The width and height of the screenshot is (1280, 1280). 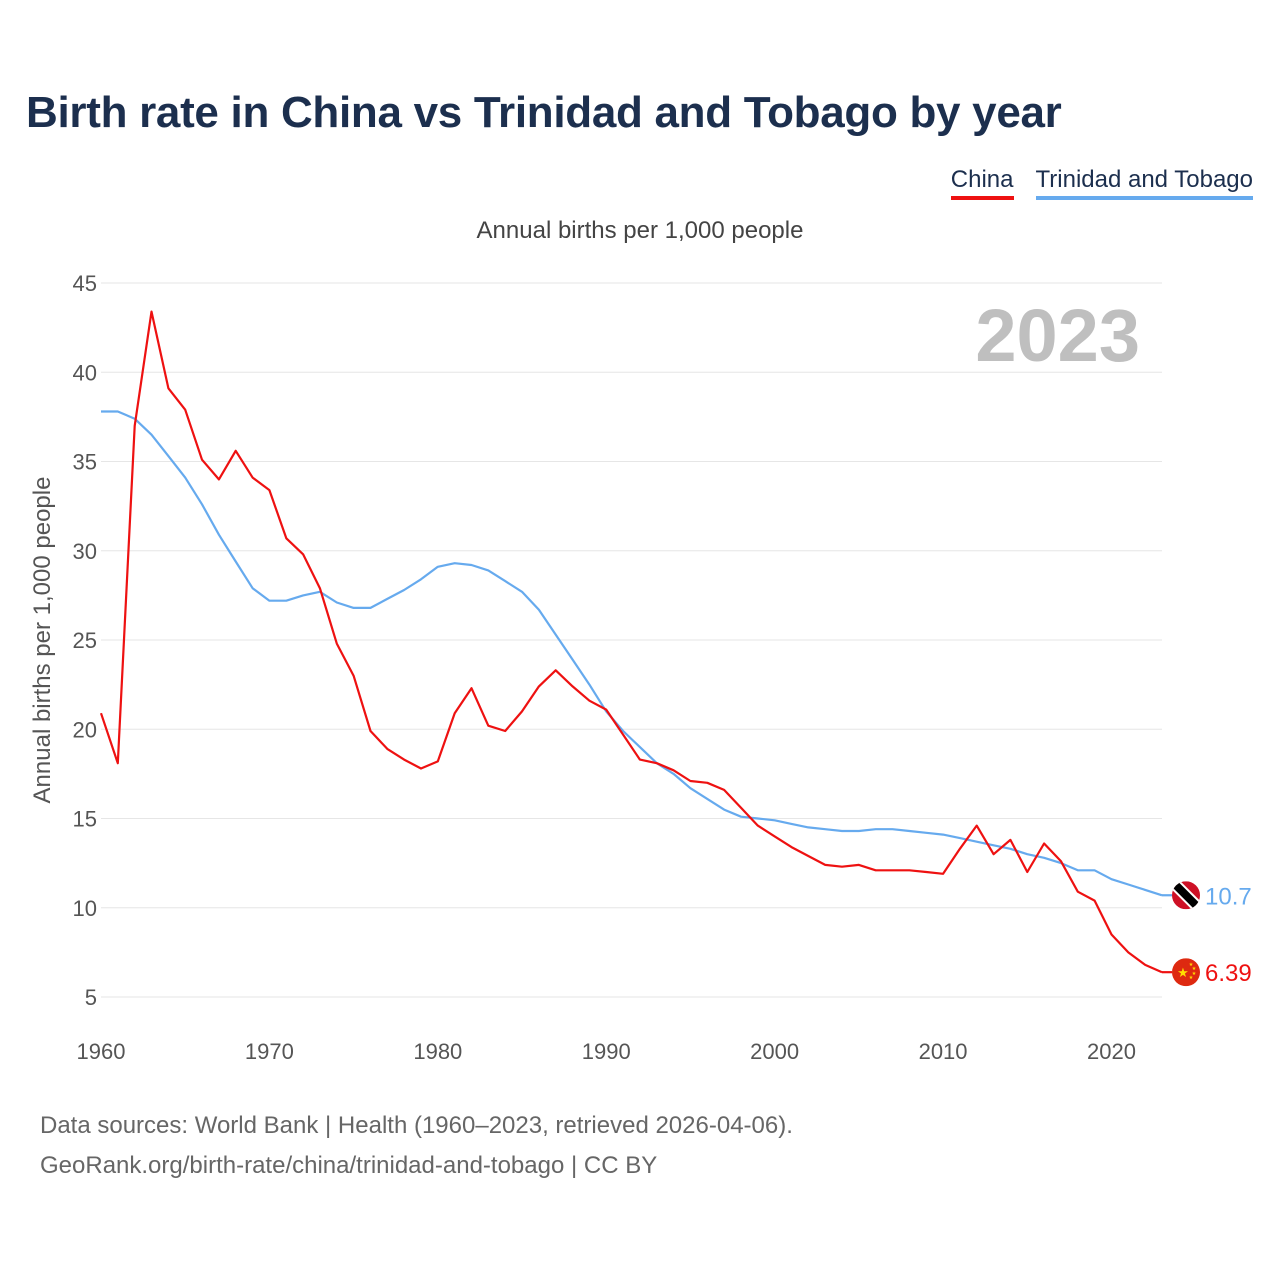 I want to click on end-value-label-china: 6.39, so click(x=1228, y=973).